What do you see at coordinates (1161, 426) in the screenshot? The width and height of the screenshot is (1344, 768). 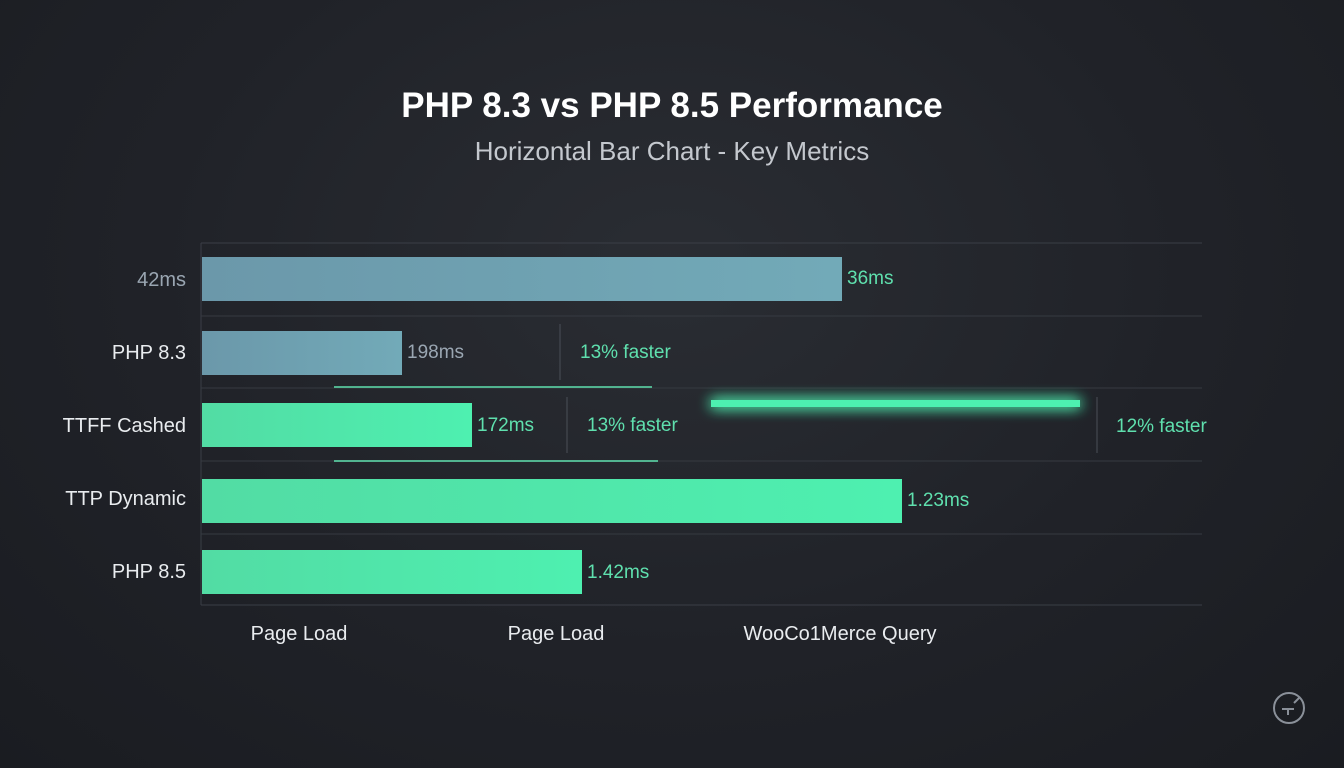 I see `annotation-label: 12% faster` at bounding box center [1161, 426].